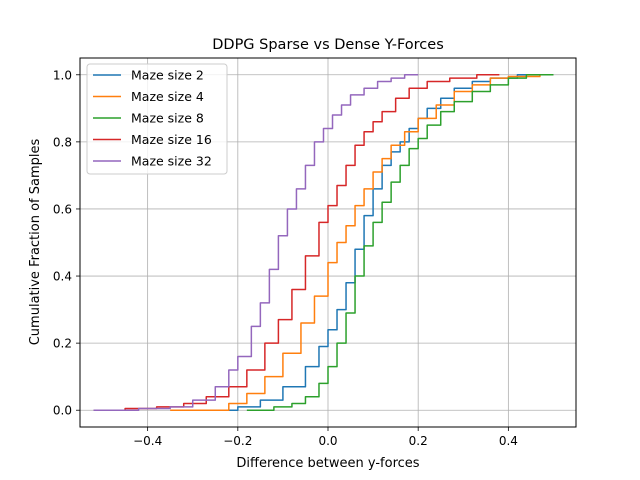 The height and width of the screenshot is (480, 640). Describe the element at coordinates (62, 75) in the screenshot. I see `y-tick-label: 1.0` at that location.